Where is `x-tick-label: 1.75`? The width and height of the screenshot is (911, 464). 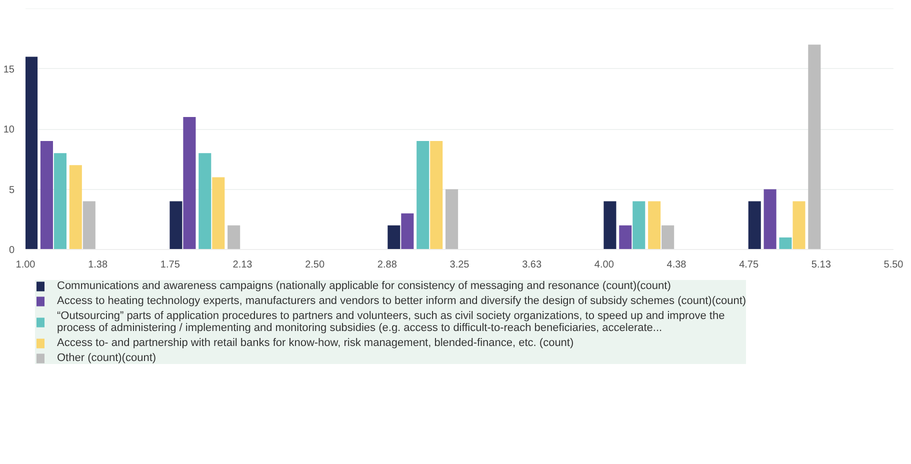 x-tick-label: 1.75 is located at coordinates (170, 265).